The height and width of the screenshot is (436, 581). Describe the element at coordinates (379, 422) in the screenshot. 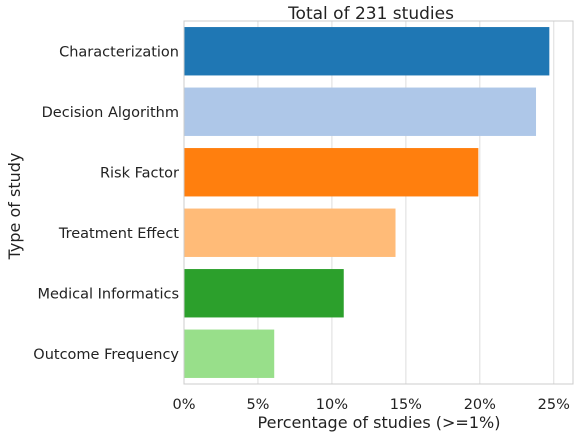

I see `x-axis-label: Percentage of studies (>=1%)` at that location.